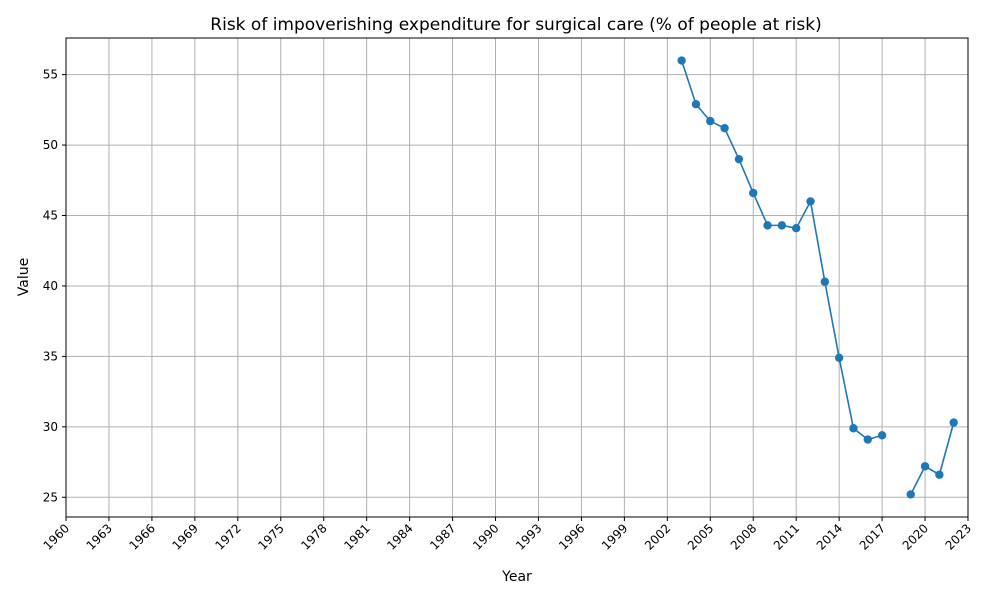 This screenshot has width=1000, height=600. Describe the element at coordinates (516, 577) in the screenshot. I see `x-axis-title: Year` at that location.